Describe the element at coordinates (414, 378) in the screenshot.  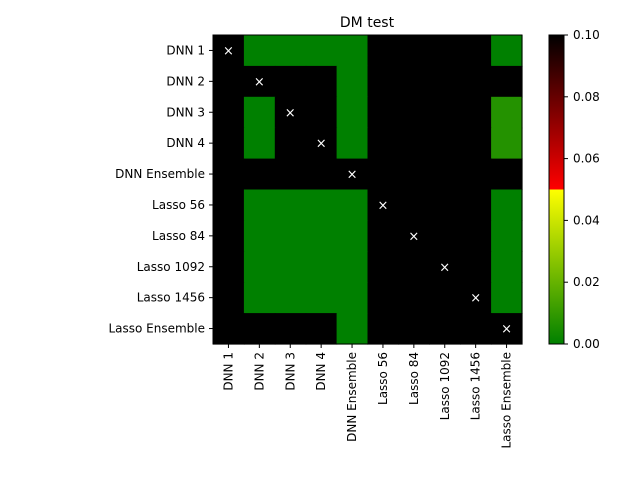
I see `x-tick-label: Lasso 84` at that location.